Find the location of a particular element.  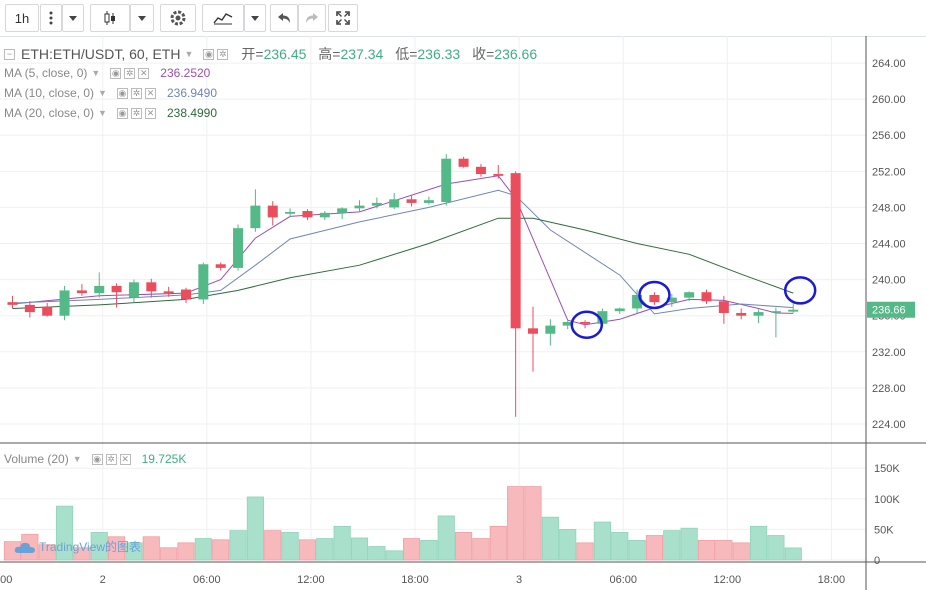

tradingview-watermark: TradingView的图表 is located at coordinates (77, 546).